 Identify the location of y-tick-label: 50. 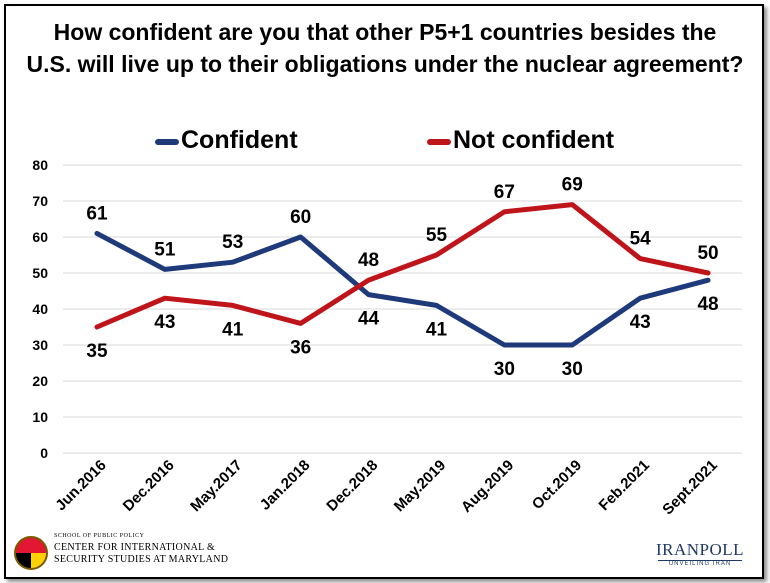
(40, 273).